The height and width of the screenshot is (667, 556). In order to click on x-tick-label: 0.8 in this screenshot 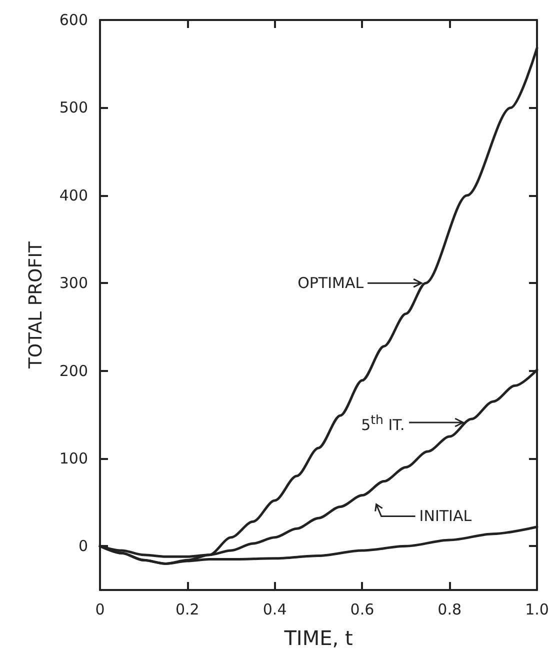, I will do `click(450, 609)`.